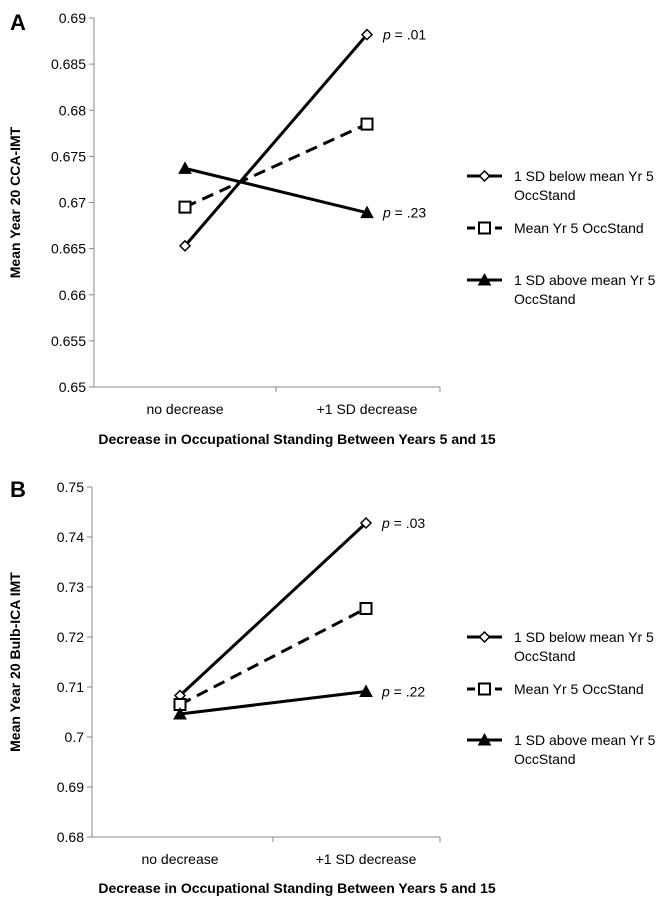 The width and height of the screenshot is (666, 901). Describe the element at coordinates (72, 203) in the screenshot. I see `y-tick-label: 0.67` at that location.